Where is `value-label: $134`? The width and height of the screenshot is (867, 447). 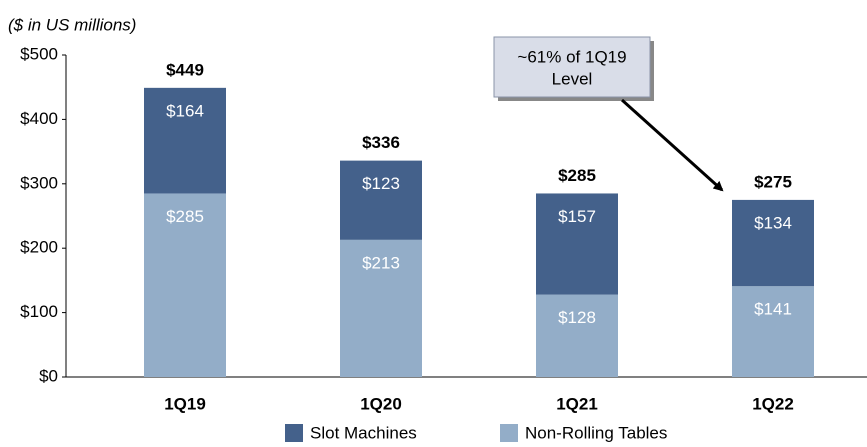 value-label: $134 is located at coordinates (773, 222).